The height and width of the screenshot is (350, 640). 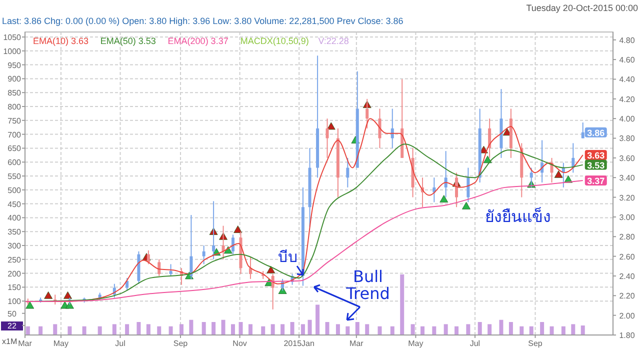 I want to click on y-tick-label: 300, so click(x=15, y=245).